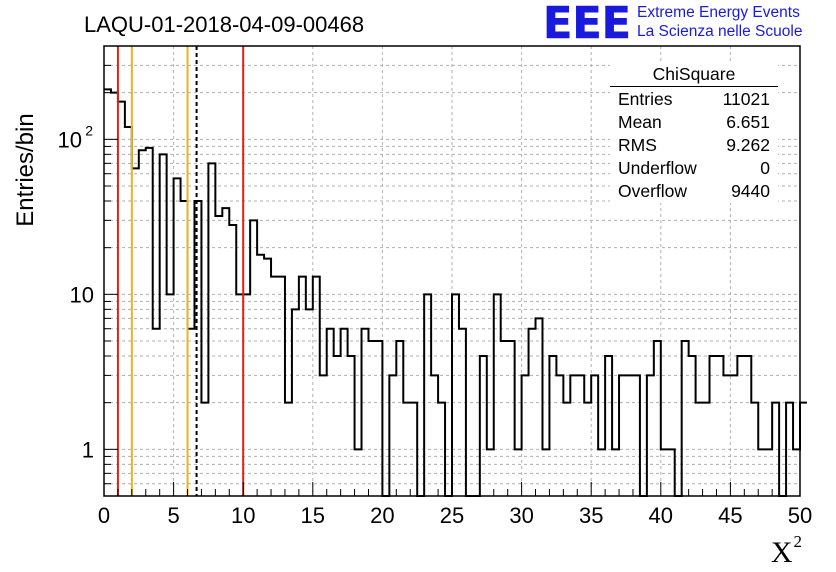 The image size is (836, 572). What do you see at coordinates (640, 122) in the screenshot?
I see `stats-label: Mean` at bounding box center [640, 122].